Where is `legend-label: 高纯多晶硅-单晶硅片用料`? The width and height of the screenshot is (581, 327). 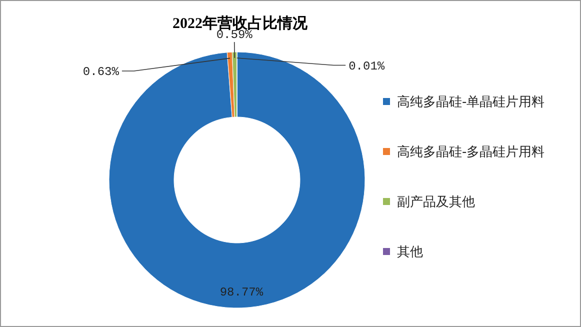 legend-label: 高纯多晶硅-单晶硅片用料 is located at coordinates (471, 102).